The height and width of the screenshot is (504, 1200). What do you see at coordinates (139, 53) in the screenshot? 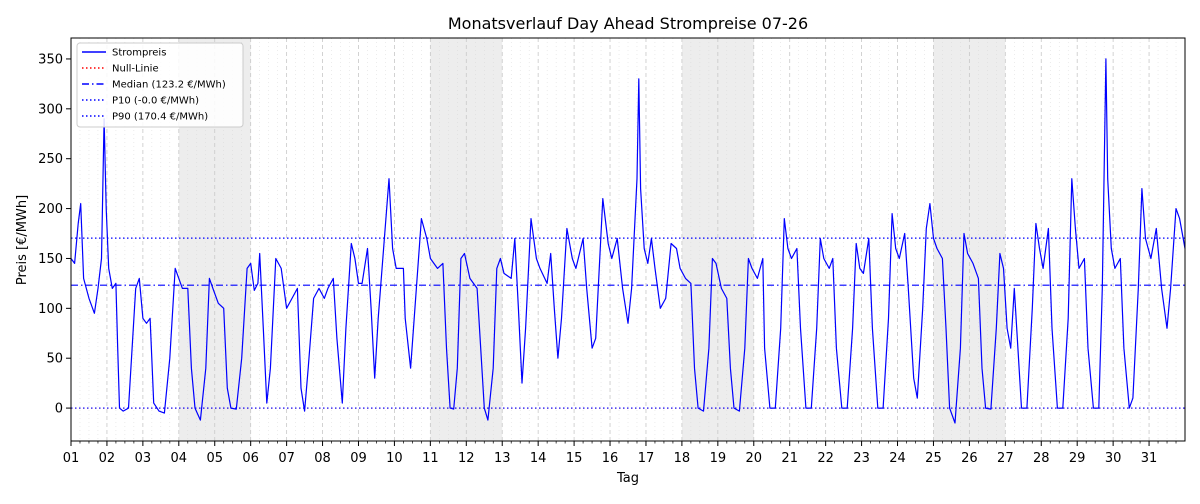
I see `legend-label: Strompreis` at bounding box center [139, 53].